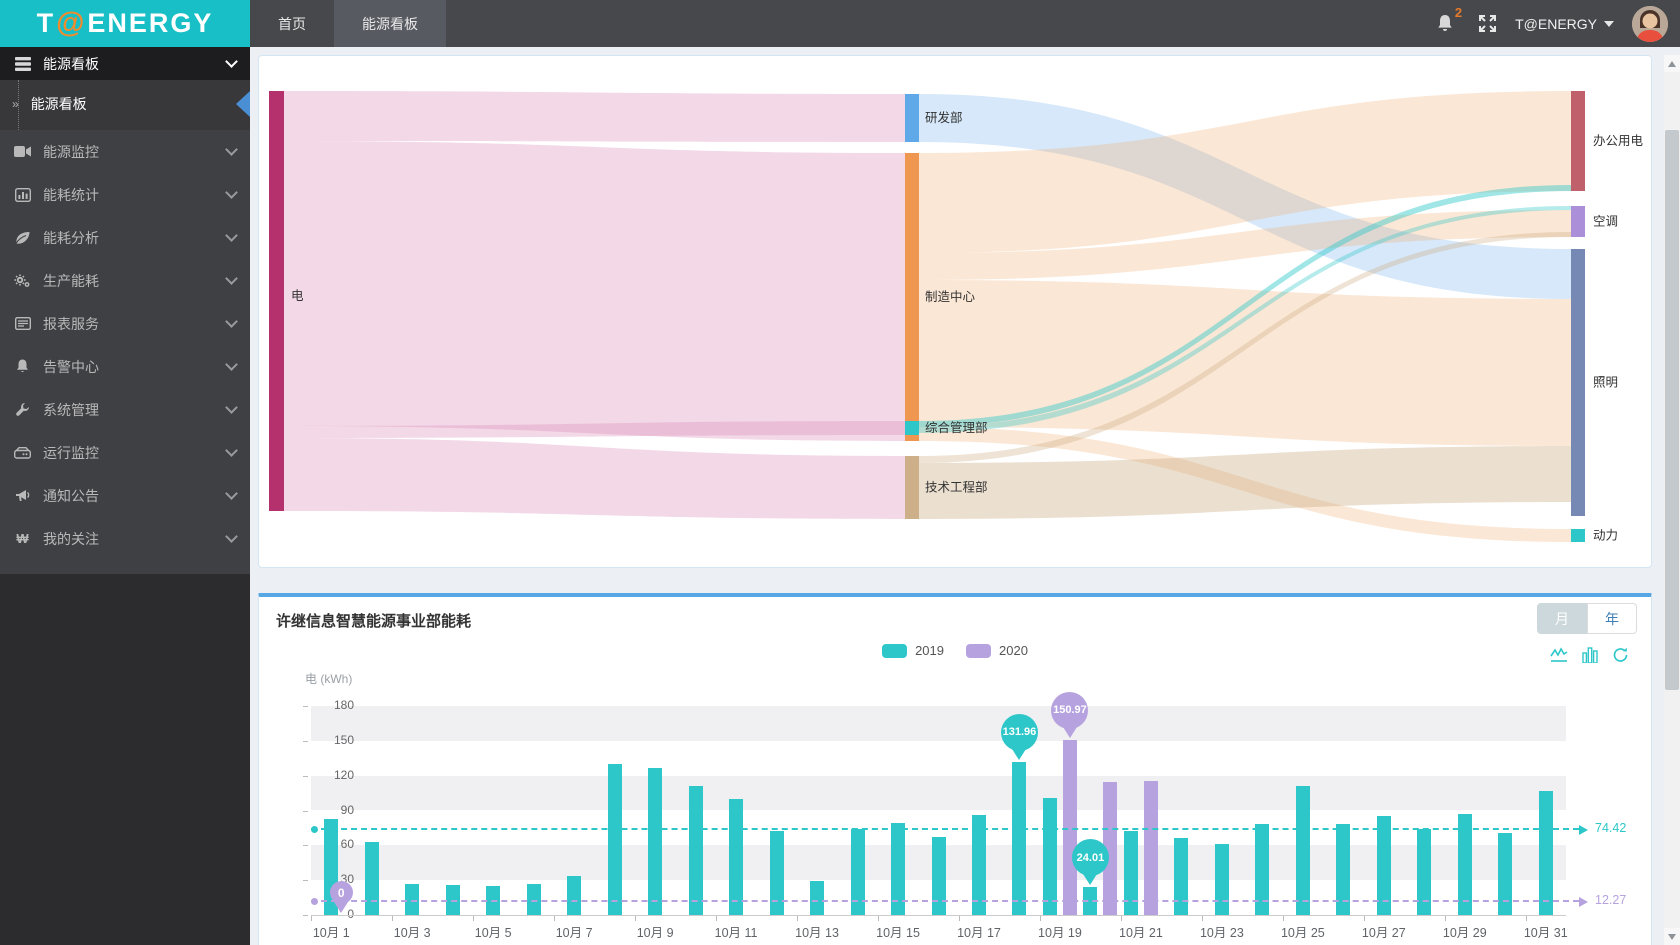 This screenshot has height=945, width=1680. I want to click on bar-2019-10月 2, so click(371, 878).